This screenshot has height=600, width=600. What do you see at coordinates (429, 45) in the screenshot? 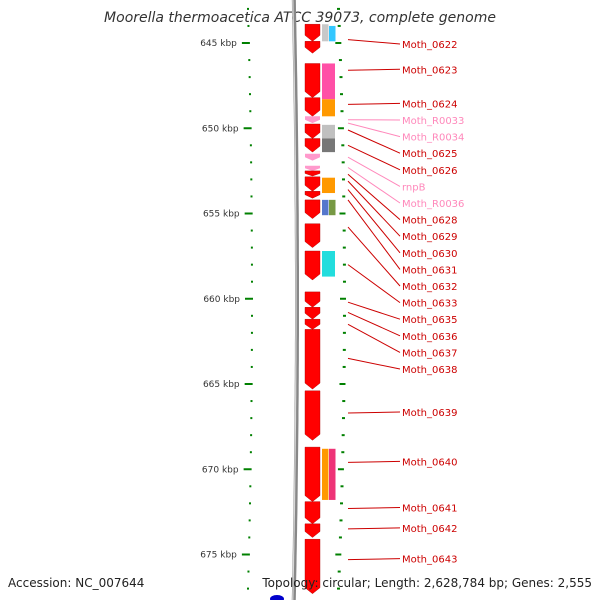
I see `gene-label: Moth_0622` at bounding box center [429, 45].